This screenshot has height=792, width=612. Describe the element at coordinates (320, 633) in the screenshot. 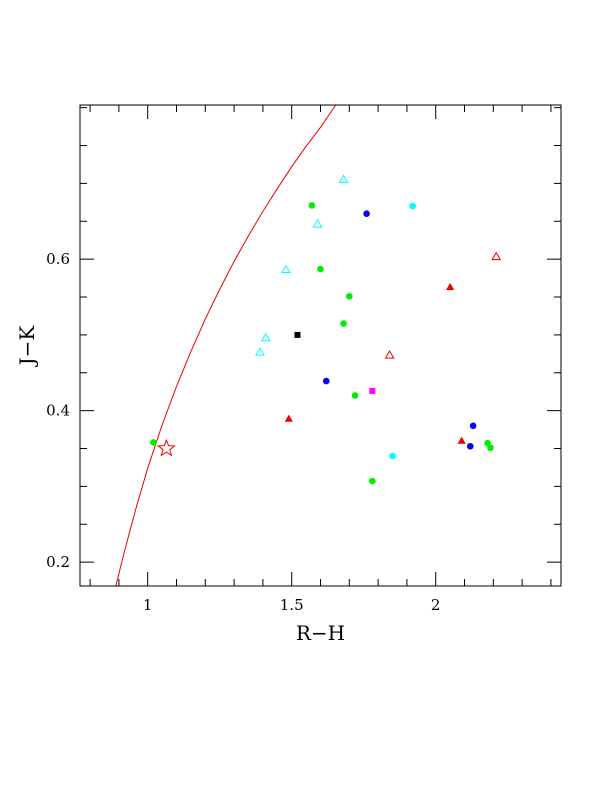

I see `x-axis-label: R−H` at that location.